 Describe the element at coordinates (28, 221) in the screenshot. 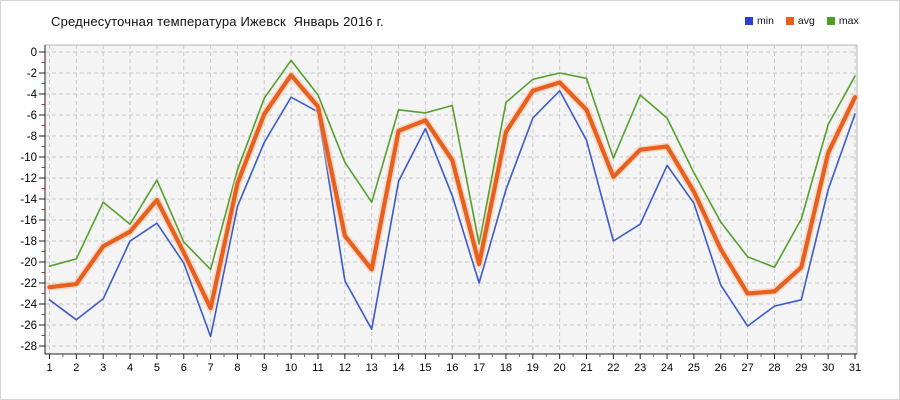

I see `y-tick-label: -16` at that location.